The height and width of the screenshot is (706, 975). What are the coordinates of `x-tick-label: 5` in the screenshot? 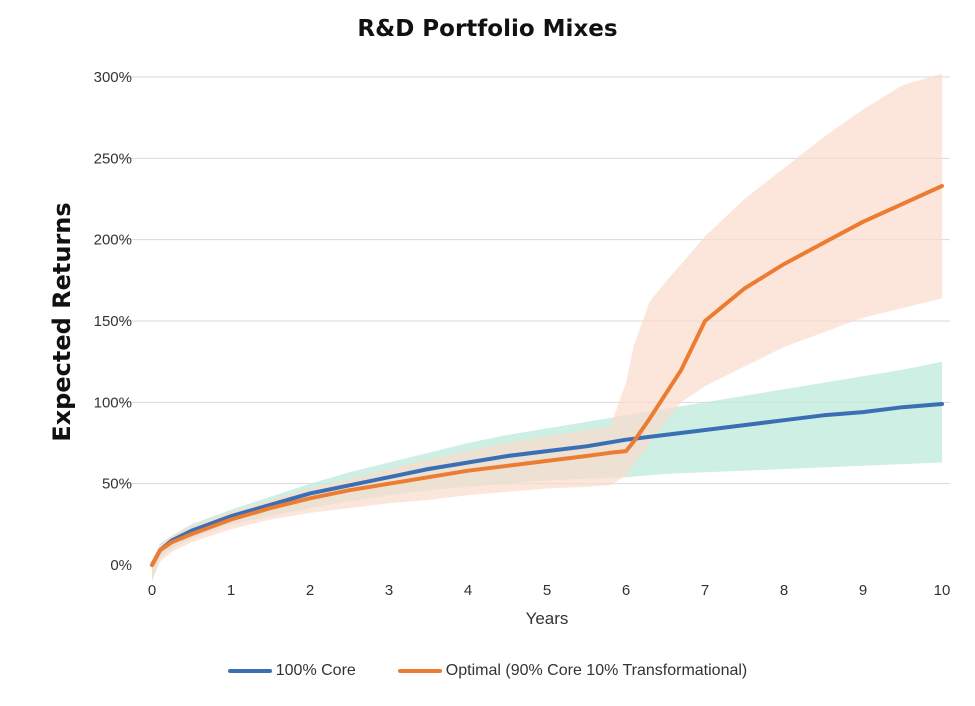 It's located at (547, 590).